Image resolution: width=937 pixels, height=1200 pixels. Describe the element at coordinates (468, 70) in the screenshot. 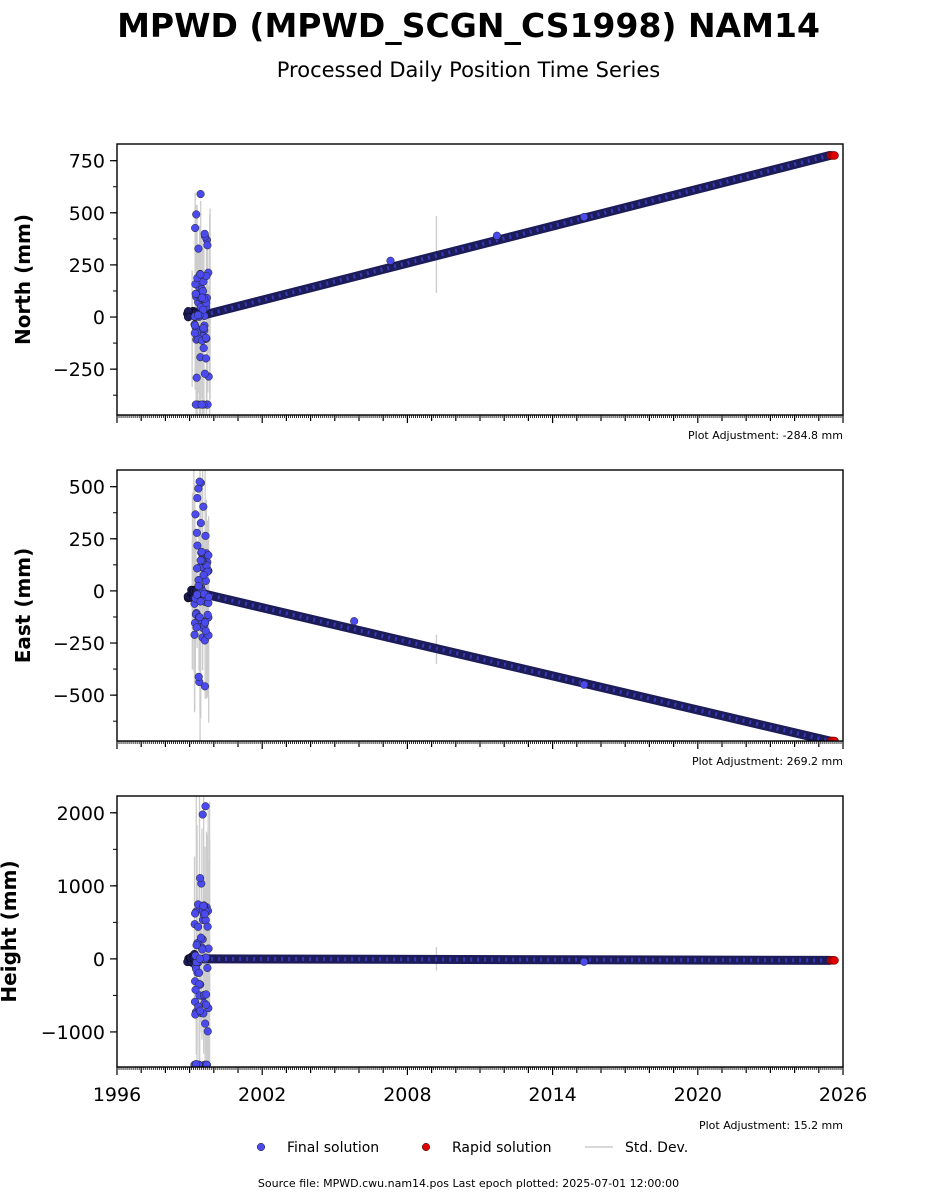

I see `chart-subtitle: Processed Daily Position Time Series` at that location.